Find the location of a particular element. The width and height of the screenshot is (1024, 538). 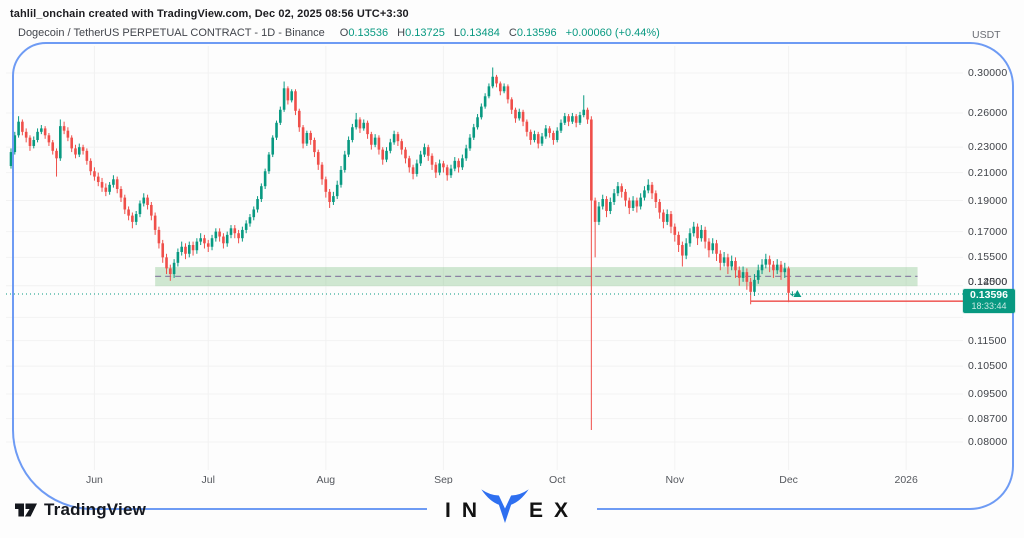

price-tick: 0.08700 is located at coordinates (988, 418).